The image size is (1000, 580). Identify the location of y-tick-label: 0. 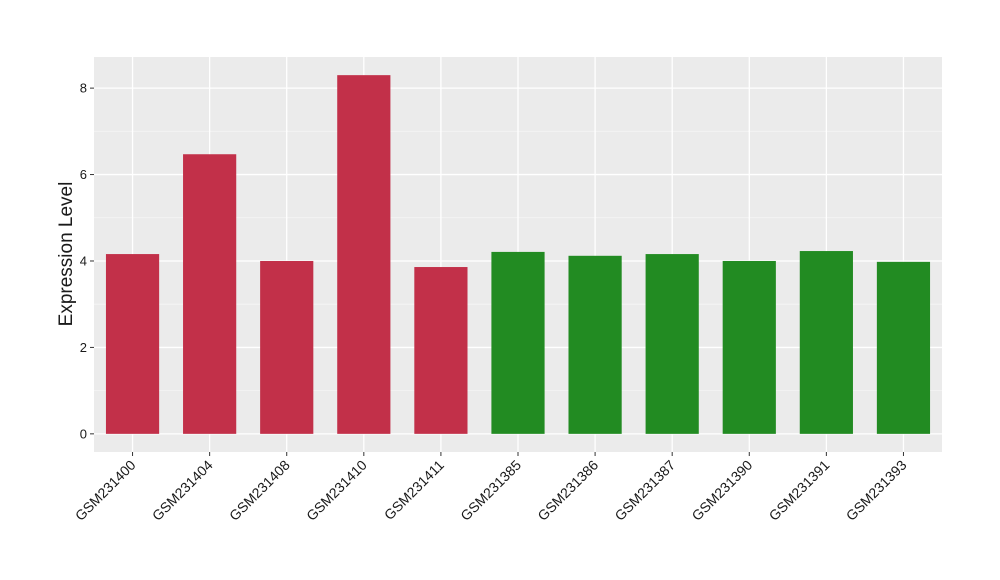
(83, 433).